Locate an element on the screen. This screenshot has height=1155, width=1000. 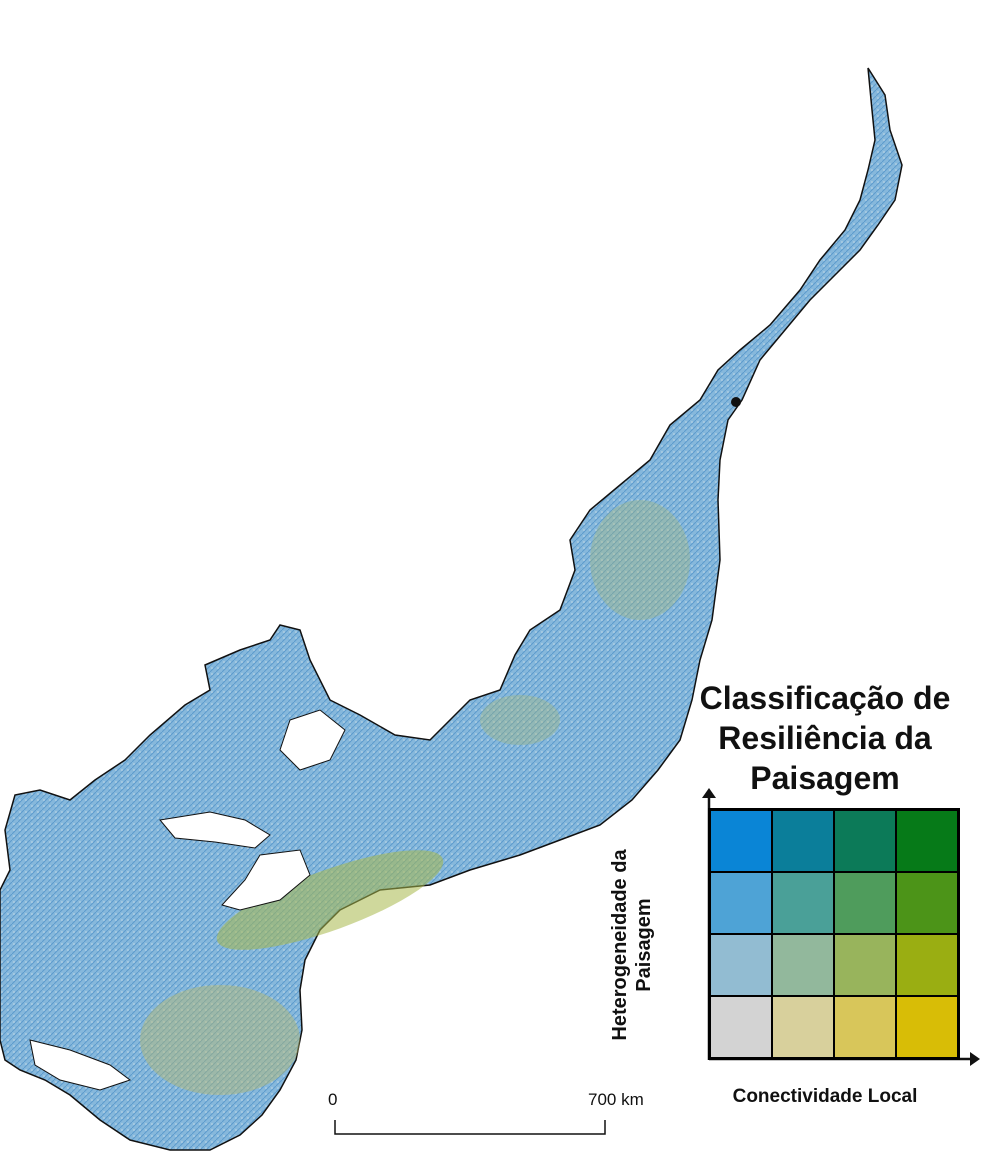
legend-title-line: Resiliência da is located at coordinates (825, 738).